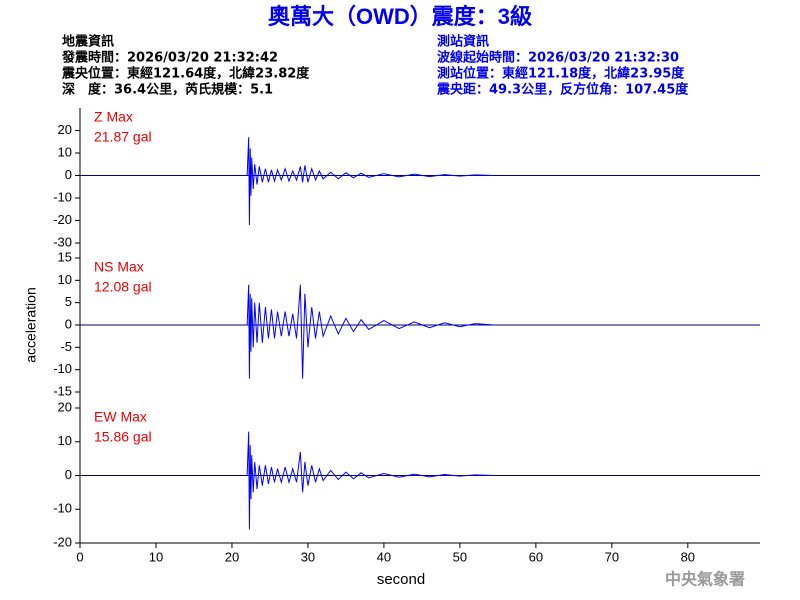 The image size is (800, 600). What do you see at coordinates (185, 74) in the screenshot?
I see `info-left: 震央位置：東經121.64度，北緯23.82度` at bounding box center [185, 74].